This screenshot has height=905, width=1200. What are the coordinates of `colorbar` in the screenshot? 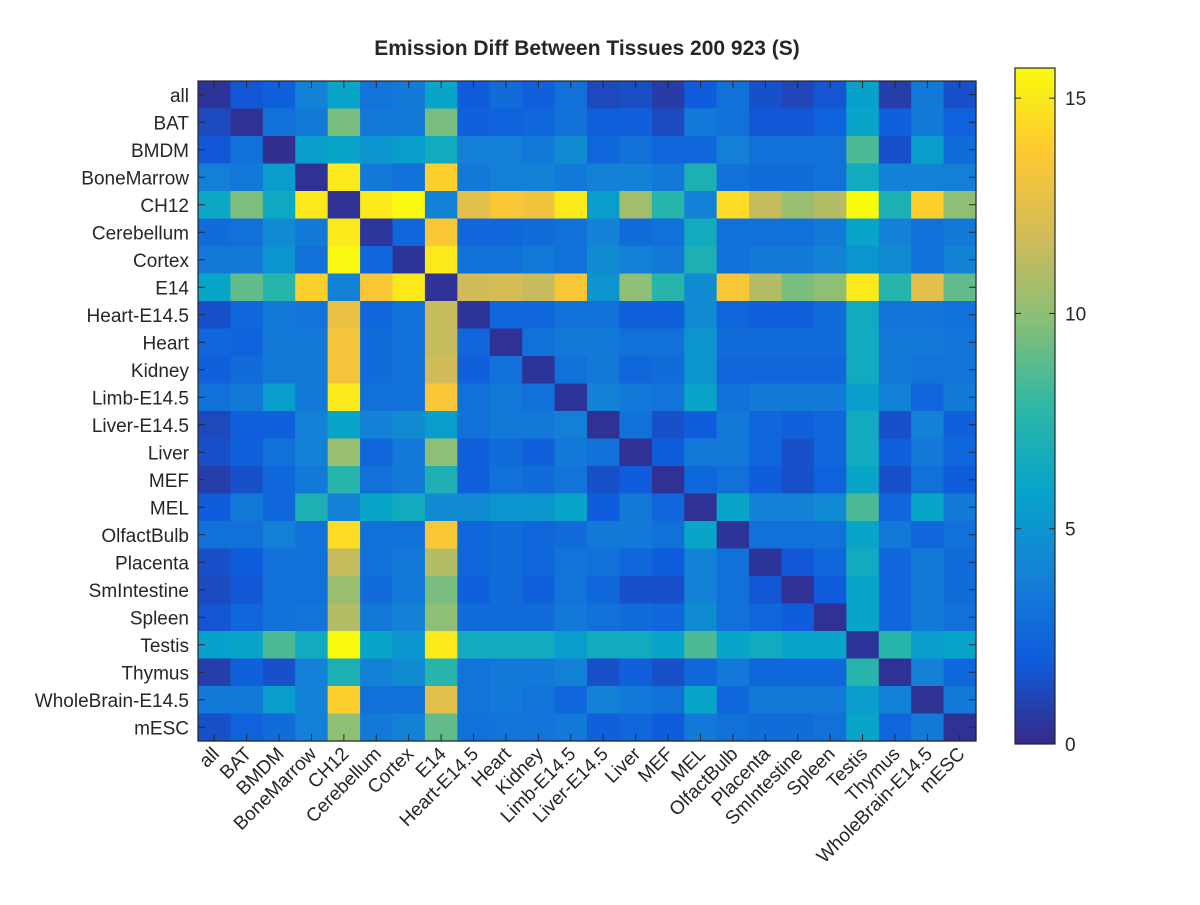 It's located at (1035, 406).